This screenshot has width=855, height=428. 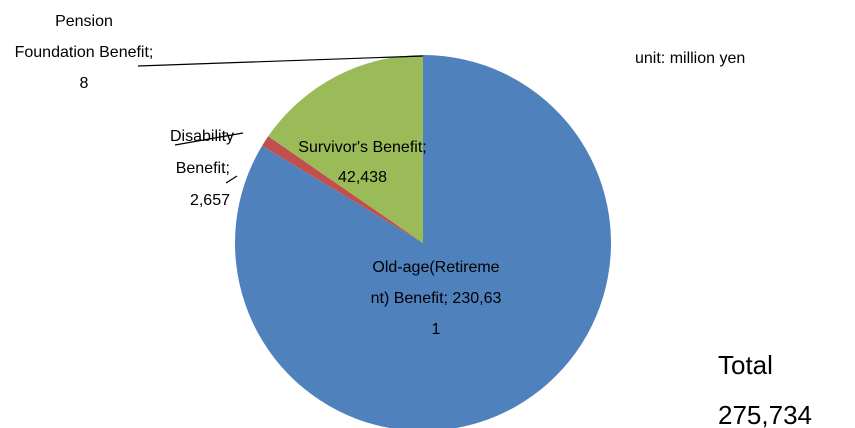 I want to click on unit-note: unit: million yen, so click(x=690, y=58).